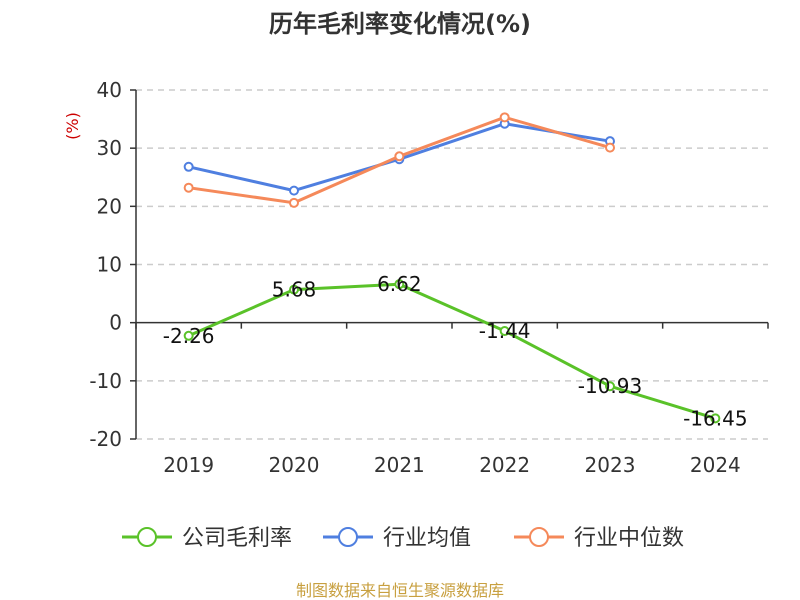  Describe the element at coordinates (105, 381) in the screenshot. I see `y-tick-label: -10` at that location.